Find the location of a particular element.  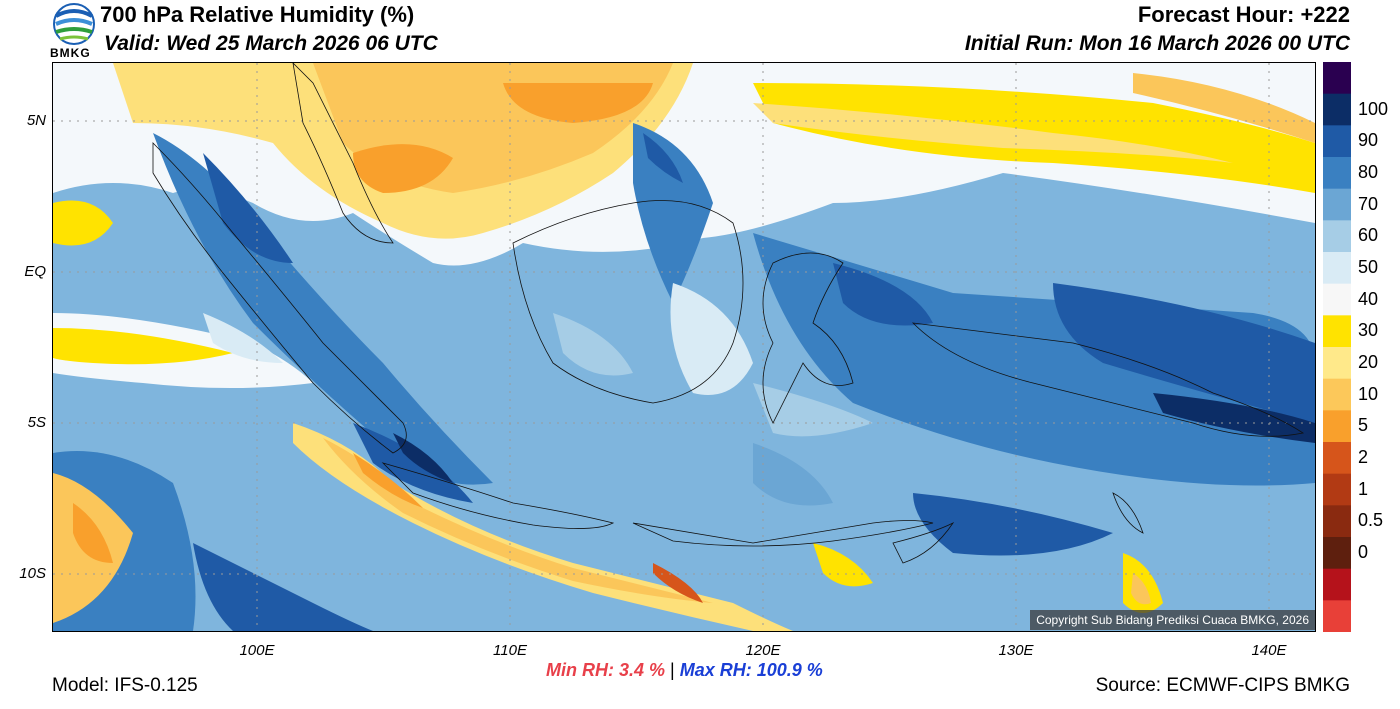

forecast-hour: Forecast Hour: +222 is located at coordinates (1243, 14).